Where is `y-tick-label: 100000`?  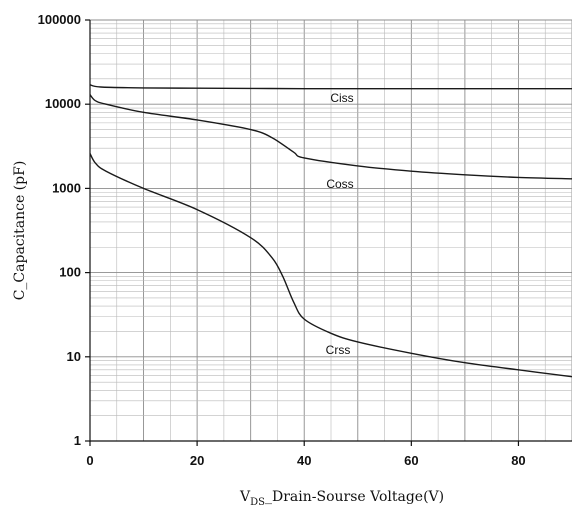
y-tick-label: 100000 is located at coordinates (59, 19).